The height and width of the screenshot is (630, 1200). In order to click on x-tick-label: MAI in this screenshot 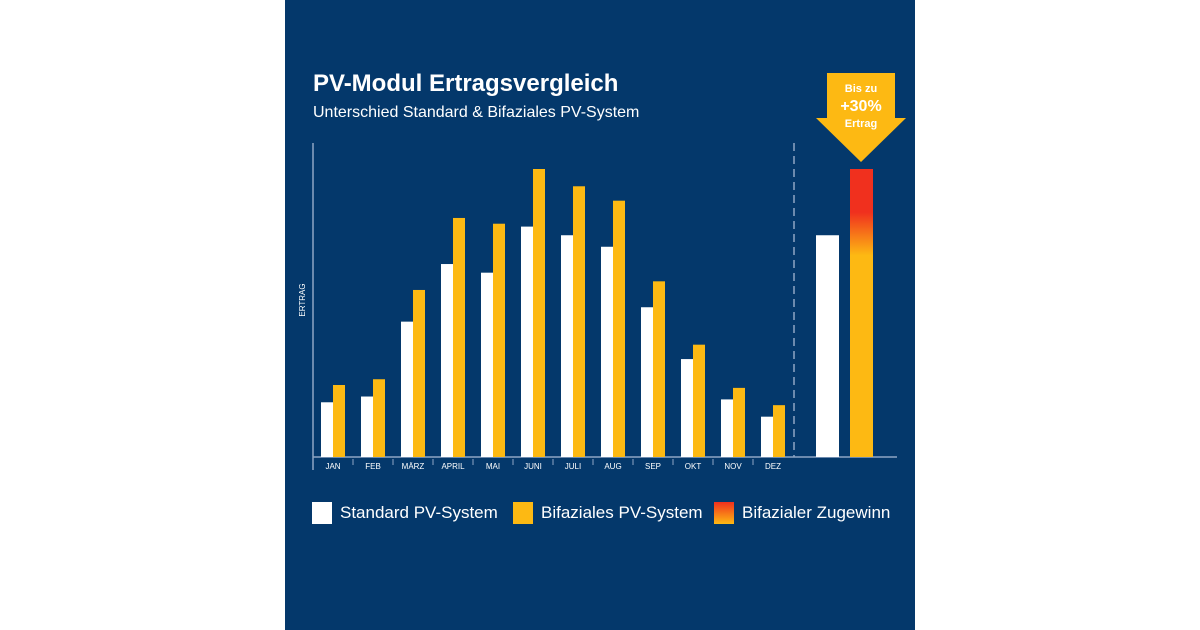, I will do `click(493, 466)`.